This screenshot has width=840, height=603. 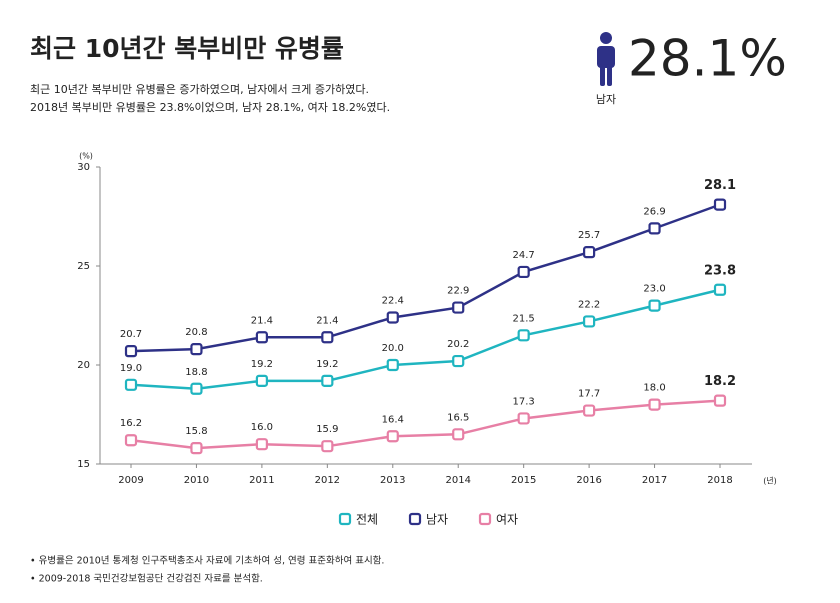 I want to click on data-label: 18.0, so click(x=654, y=388).